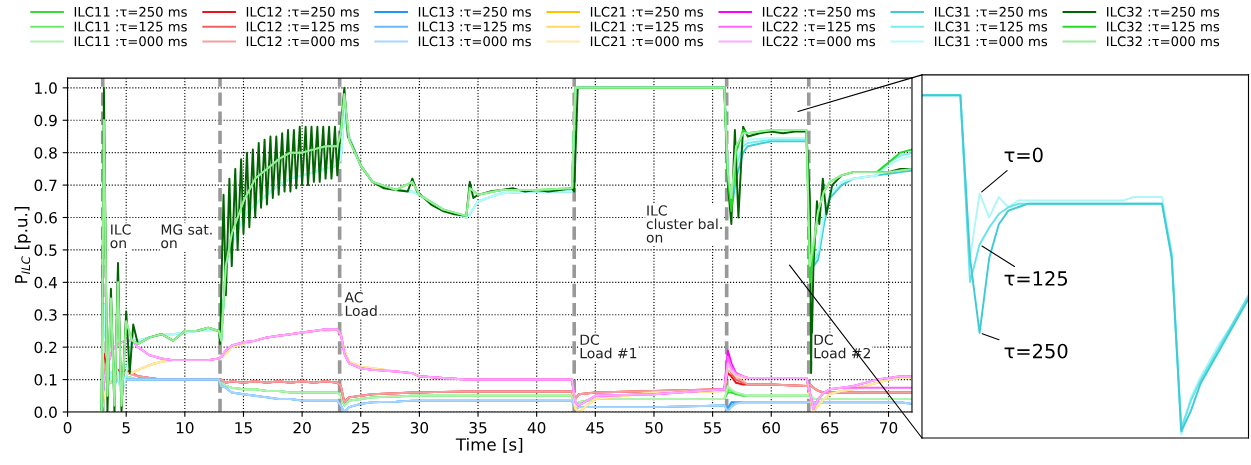 This screenshot has height=465, width=1251. I want to click on y-tick-label: 0.4, so click(45, 282).